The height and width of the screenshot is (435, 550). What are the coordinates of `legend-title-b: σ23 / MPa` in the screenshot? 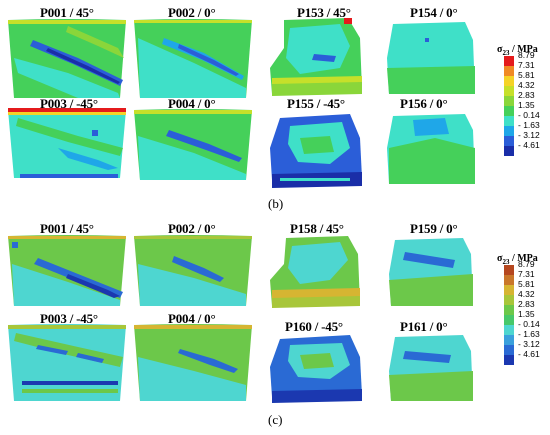 It's located at (517, 50).